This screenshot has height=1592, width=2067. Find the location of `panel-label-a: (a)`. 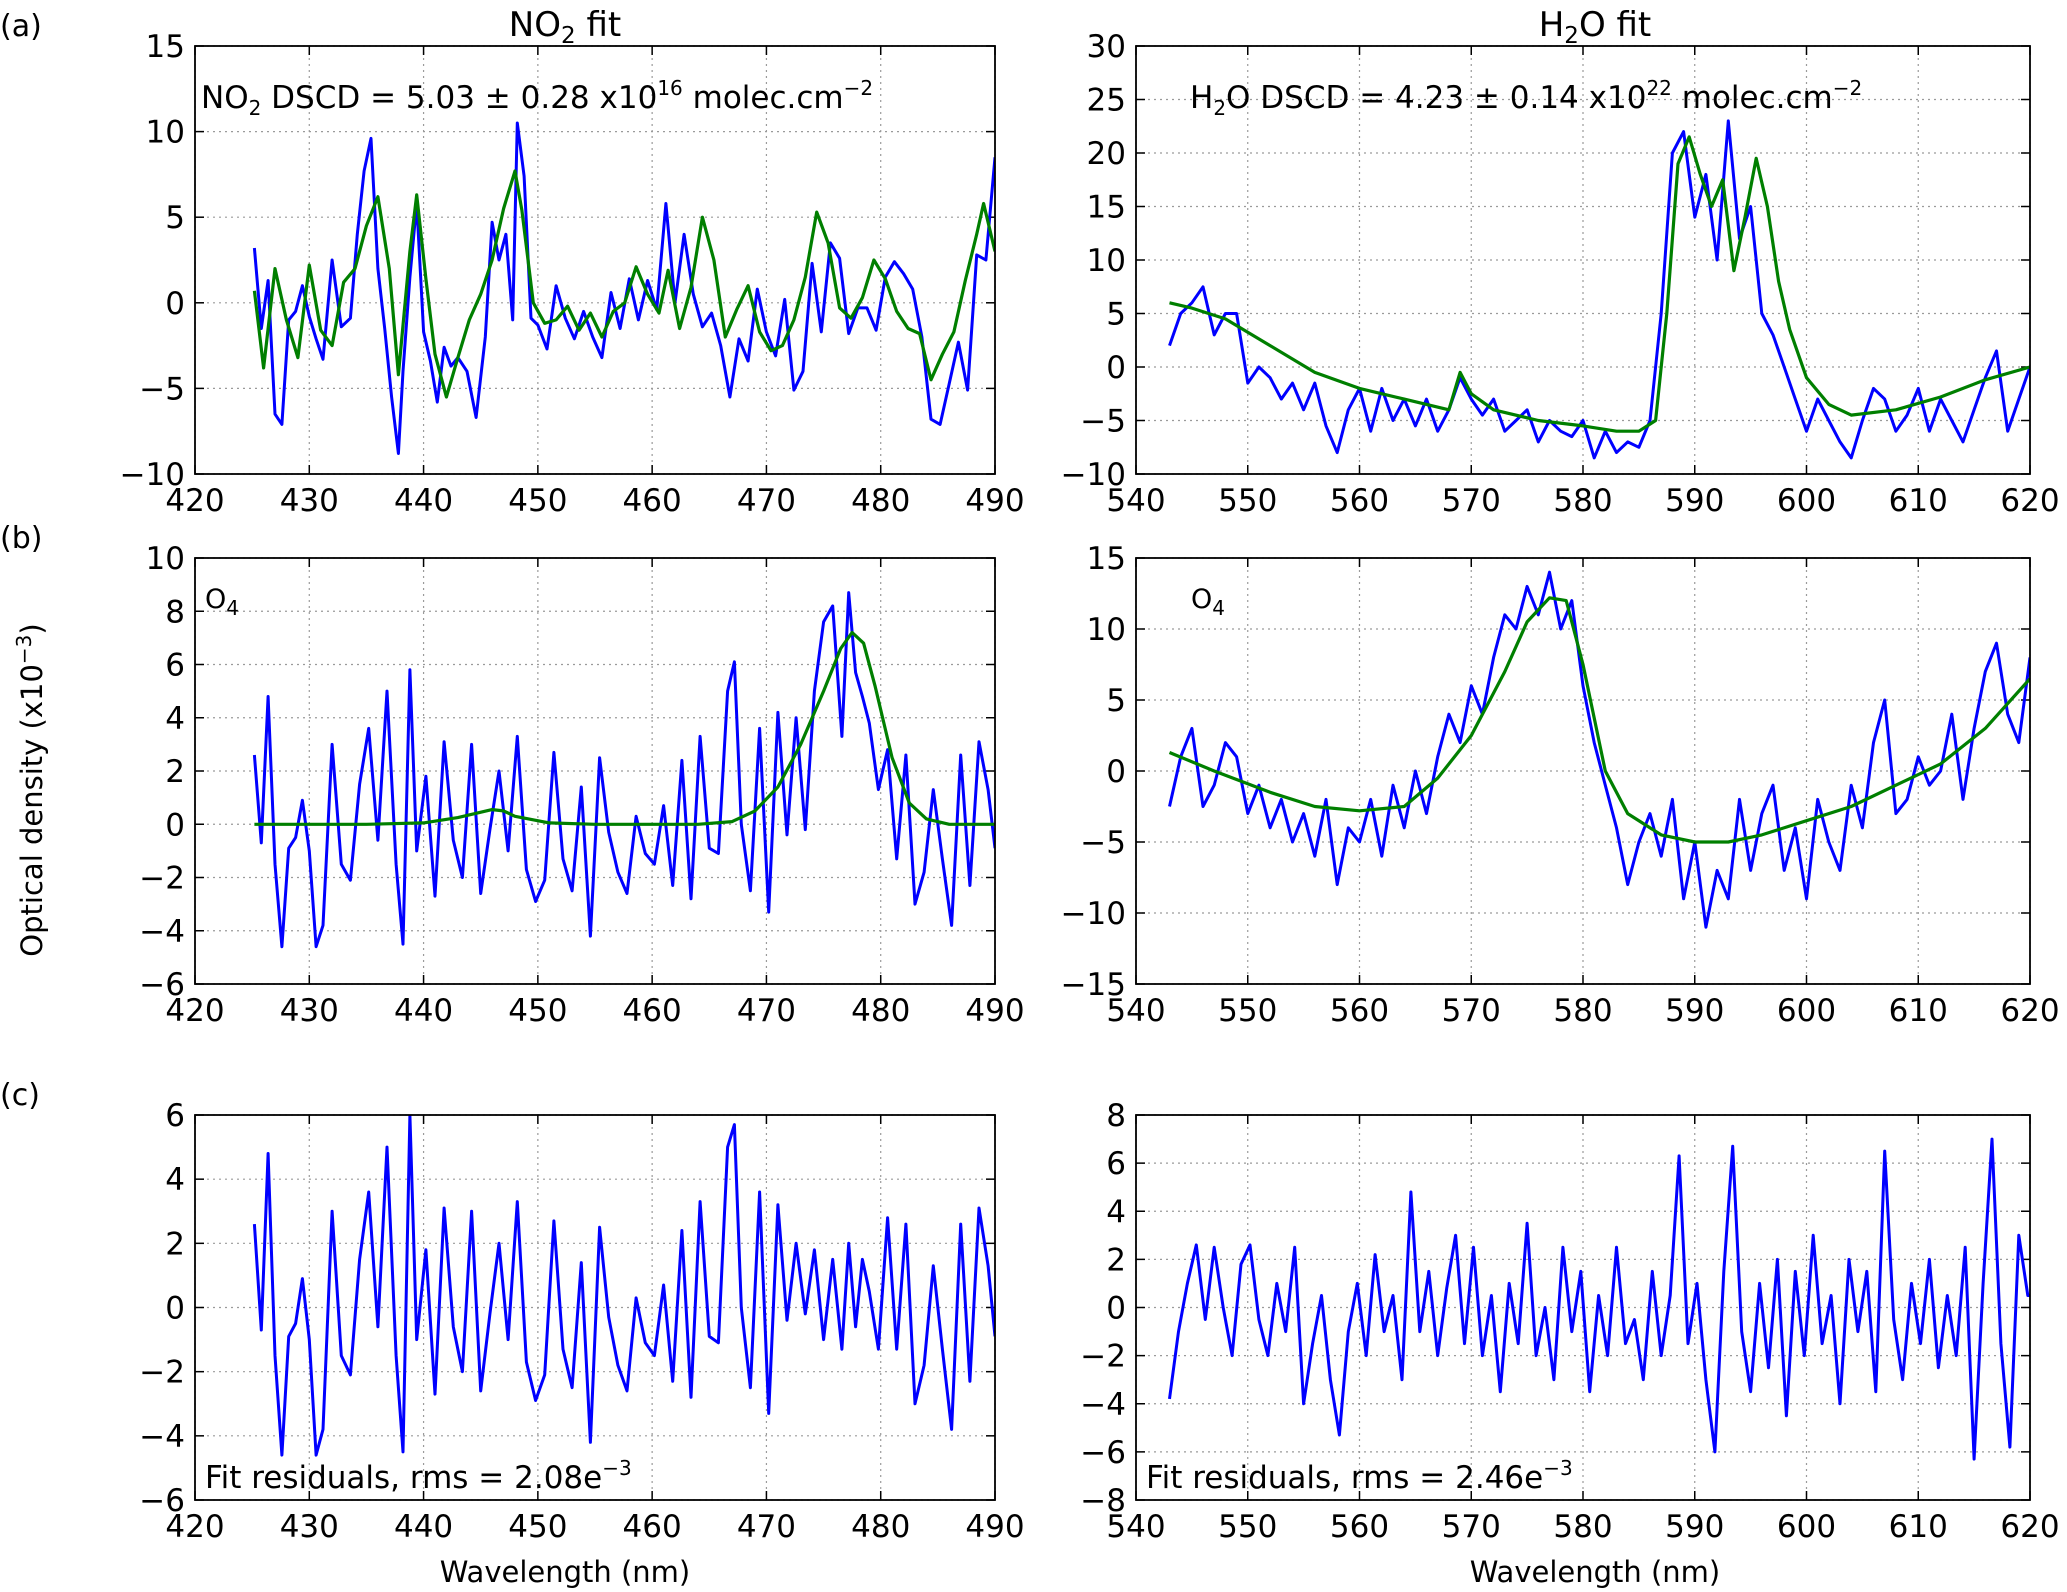

panel-label-a: (a) is located at coordinates (21, 26).